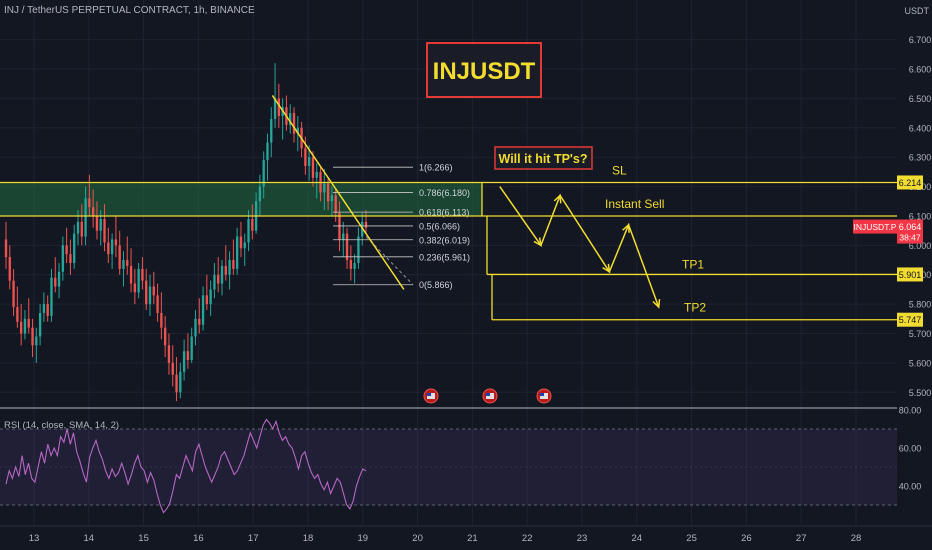 This screenshot has width=932, height=550. I want to click on price-tick-label: 5.700, so click(920, 334).